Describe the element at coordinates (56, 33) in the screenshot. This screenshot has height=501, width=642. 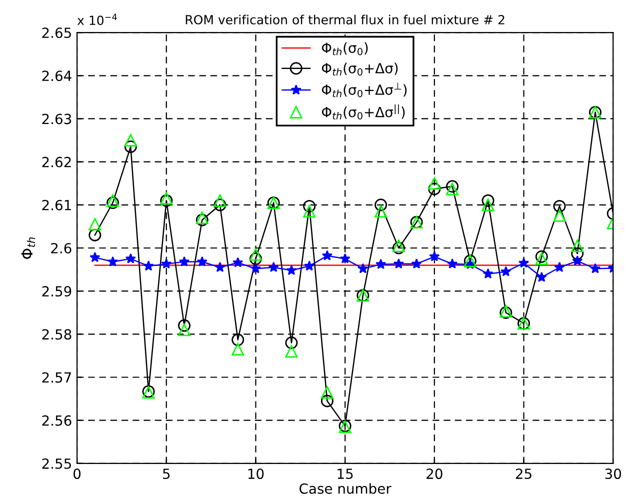
I see `y-tick-label: 2.65` at that location.